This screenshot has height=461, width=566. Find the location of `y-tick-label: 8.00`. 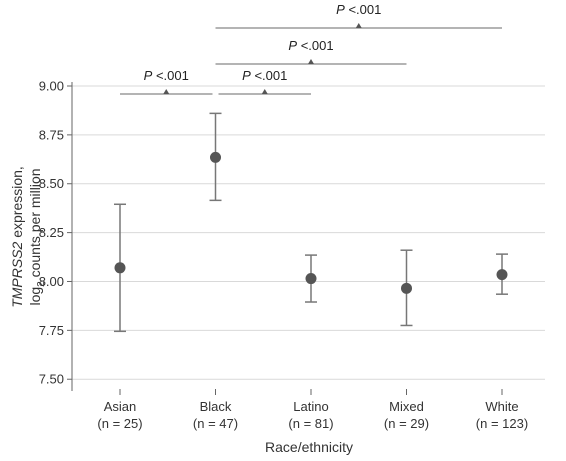

y-tick-label: 8.00 is located at coordinates (51, 281).